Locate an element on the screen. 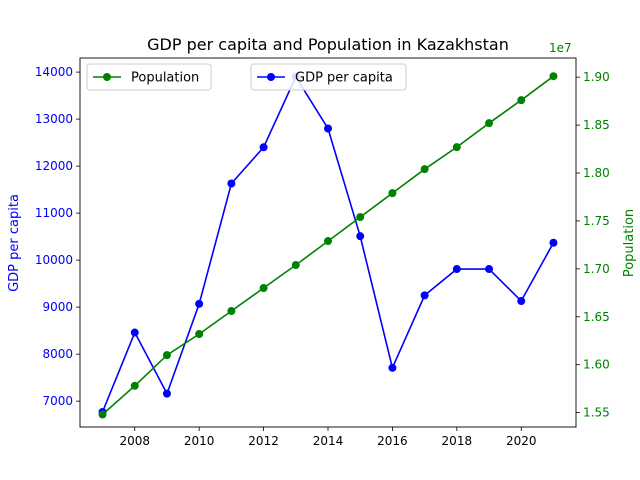 This screenshot has height=480, width=640. right-tick-label: 1.65 is located at coordinates (596, 317).